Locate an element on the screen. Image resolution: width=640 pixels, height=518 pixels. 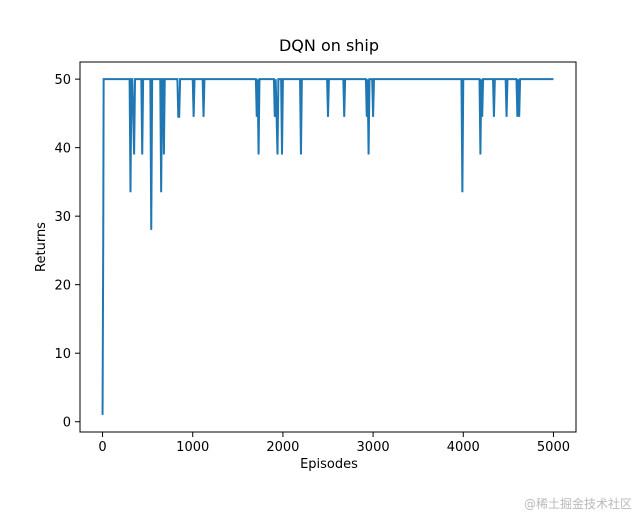
y-tick-label: 10 is located at coordinates (62, 354).